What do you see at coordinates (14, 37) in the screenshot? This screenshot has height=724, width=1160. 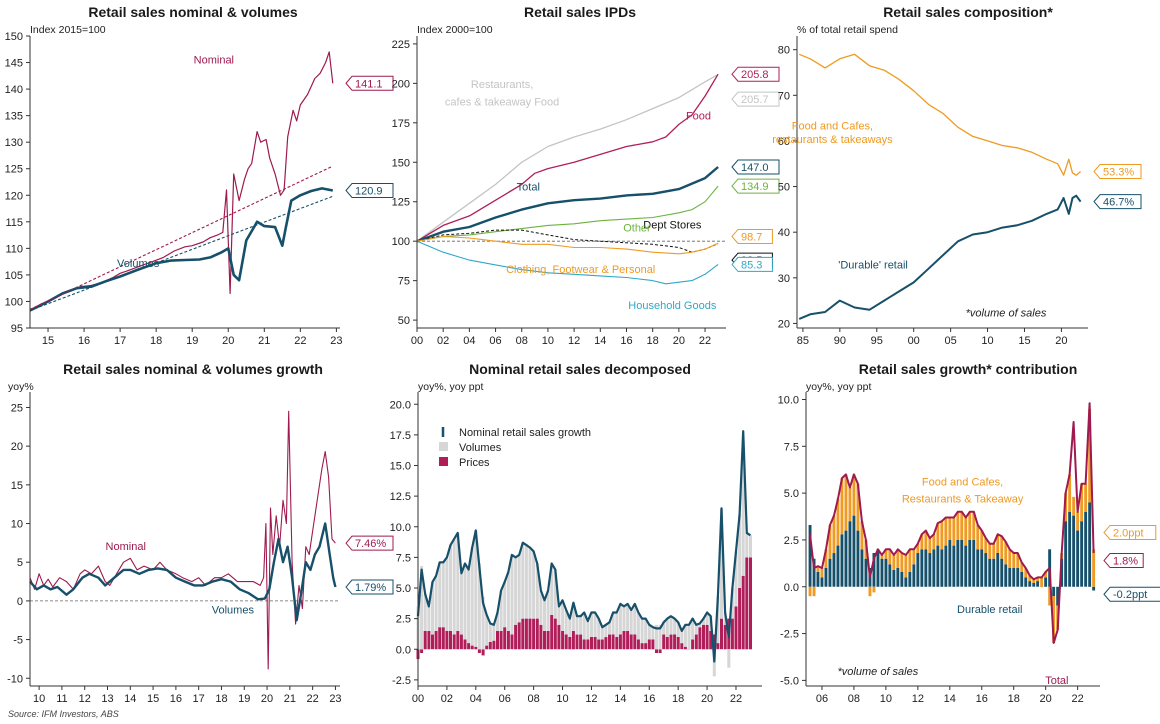 I see `c1-ytick-label: 150` at bounding box center [14, 37].